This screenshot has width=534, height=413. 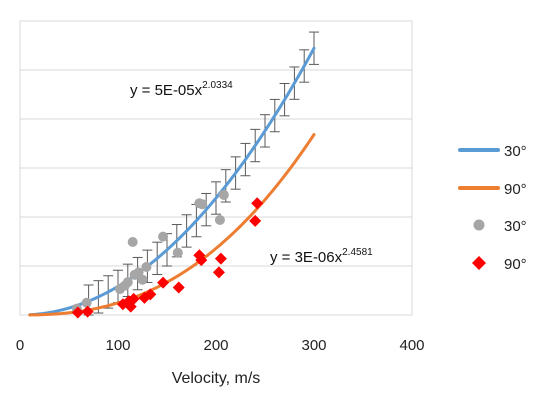 I want to click on x-tick-label: 0, so click(x=20, y=345).